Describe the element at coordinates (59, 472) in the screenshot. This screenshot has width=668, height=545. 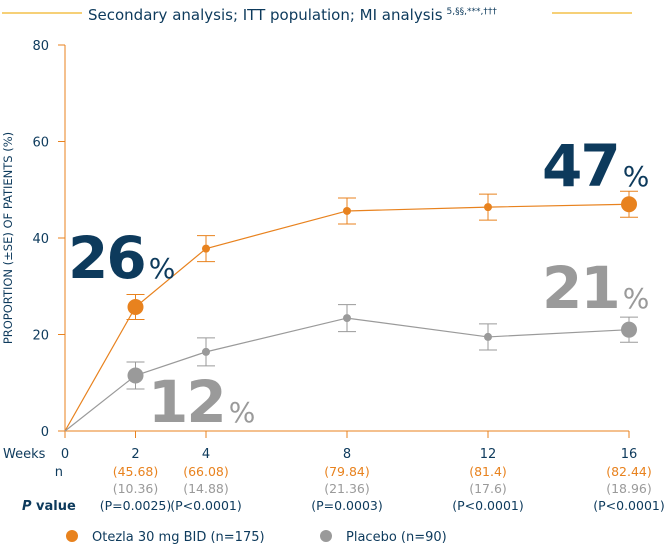
I see `n-row-label: n` at that location.